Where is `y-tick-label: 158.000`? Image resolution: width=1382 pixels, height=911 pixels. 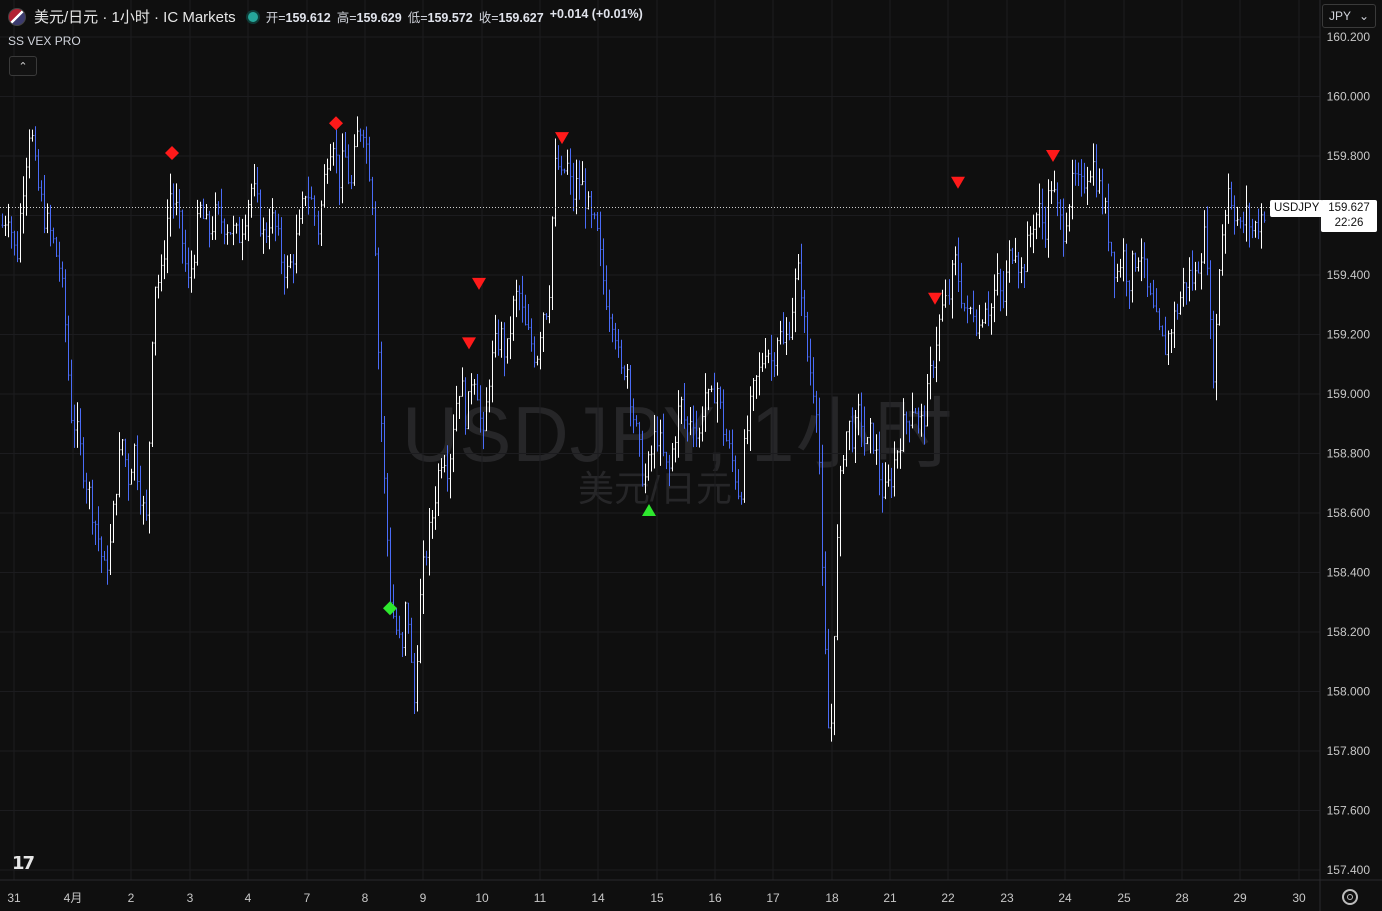 y-tick-label: 158.000 is located at coordinates (1349, 692).